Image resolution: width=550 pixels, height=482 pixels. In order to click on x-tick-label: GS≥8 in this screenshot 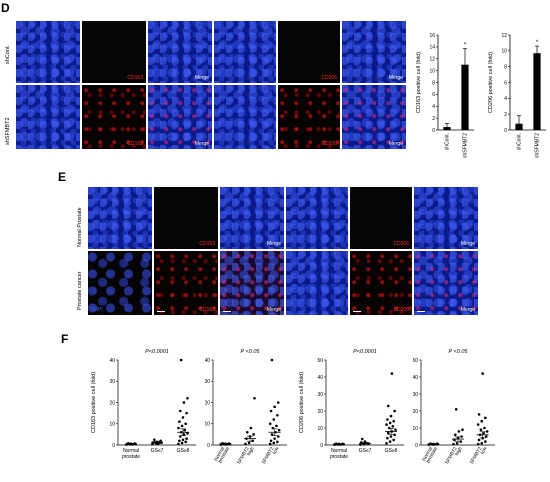, I will do `click(391, 451)`.